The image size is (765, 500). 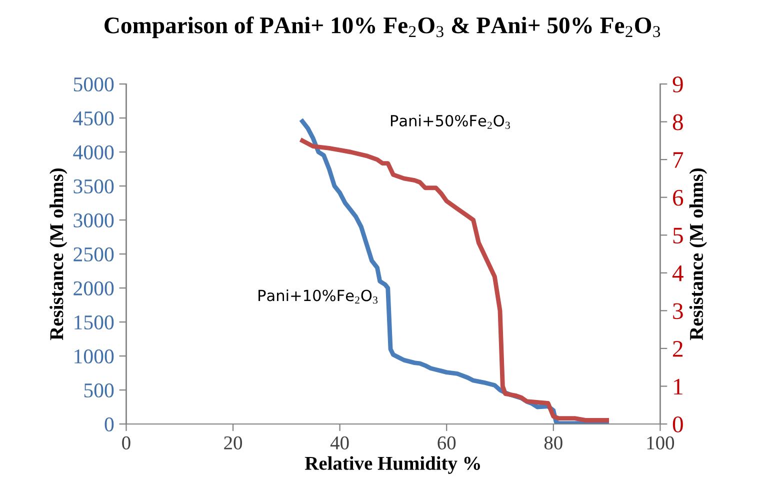 I want to click on y2-tick-label: 6, so click(x=678, y=198).